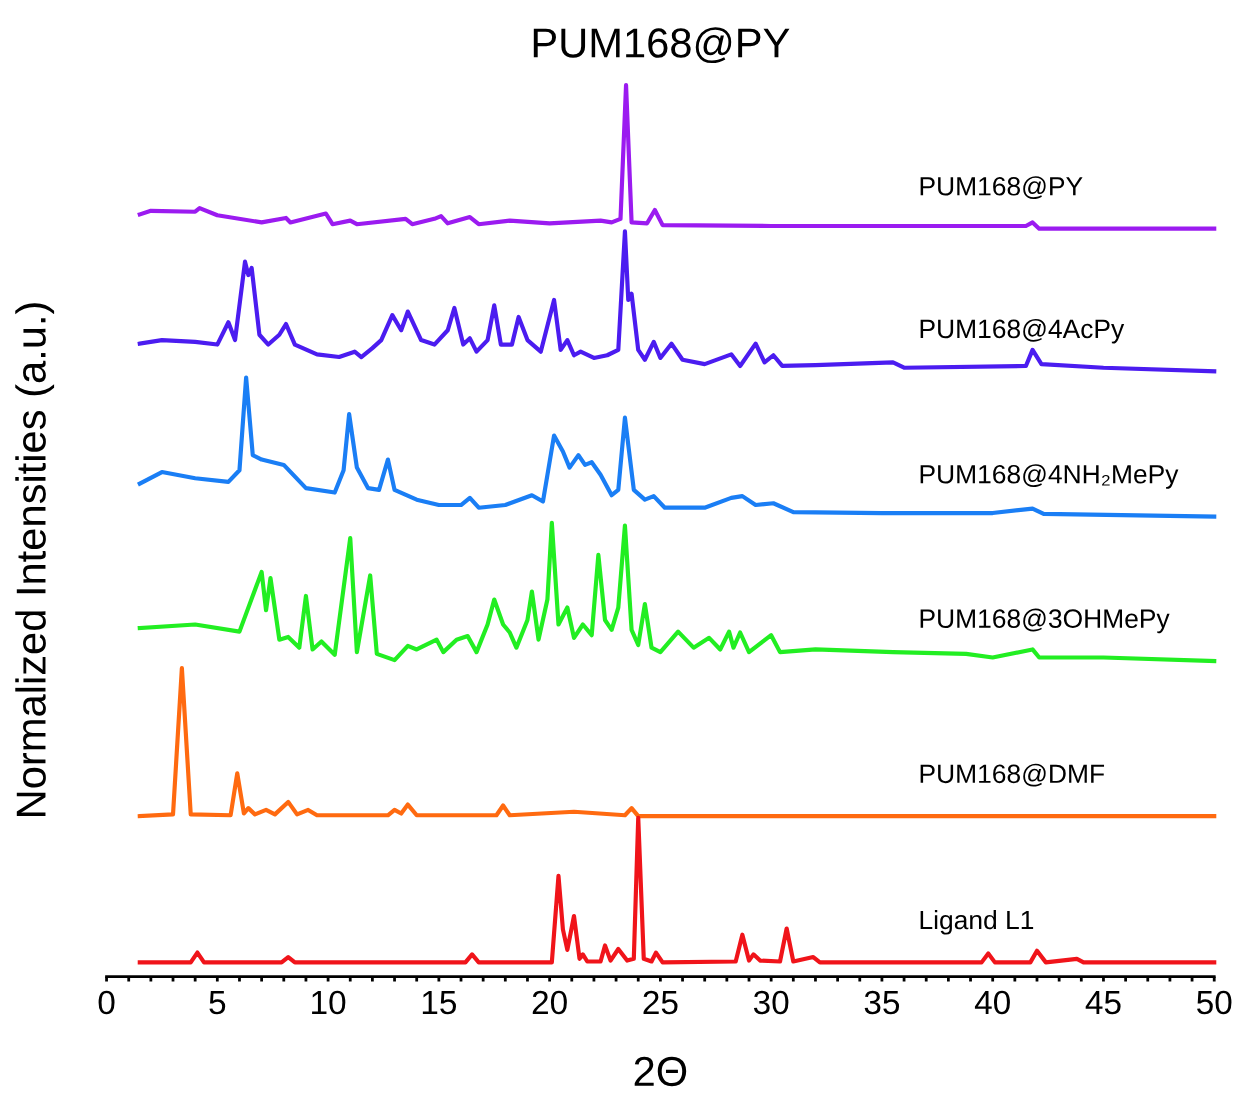 The image size is (1239, 1120). What do you see at coordinates (439, 1003) in the screenshot?
I see `x-tick-label: 15` at bounding box center [439, 1003].